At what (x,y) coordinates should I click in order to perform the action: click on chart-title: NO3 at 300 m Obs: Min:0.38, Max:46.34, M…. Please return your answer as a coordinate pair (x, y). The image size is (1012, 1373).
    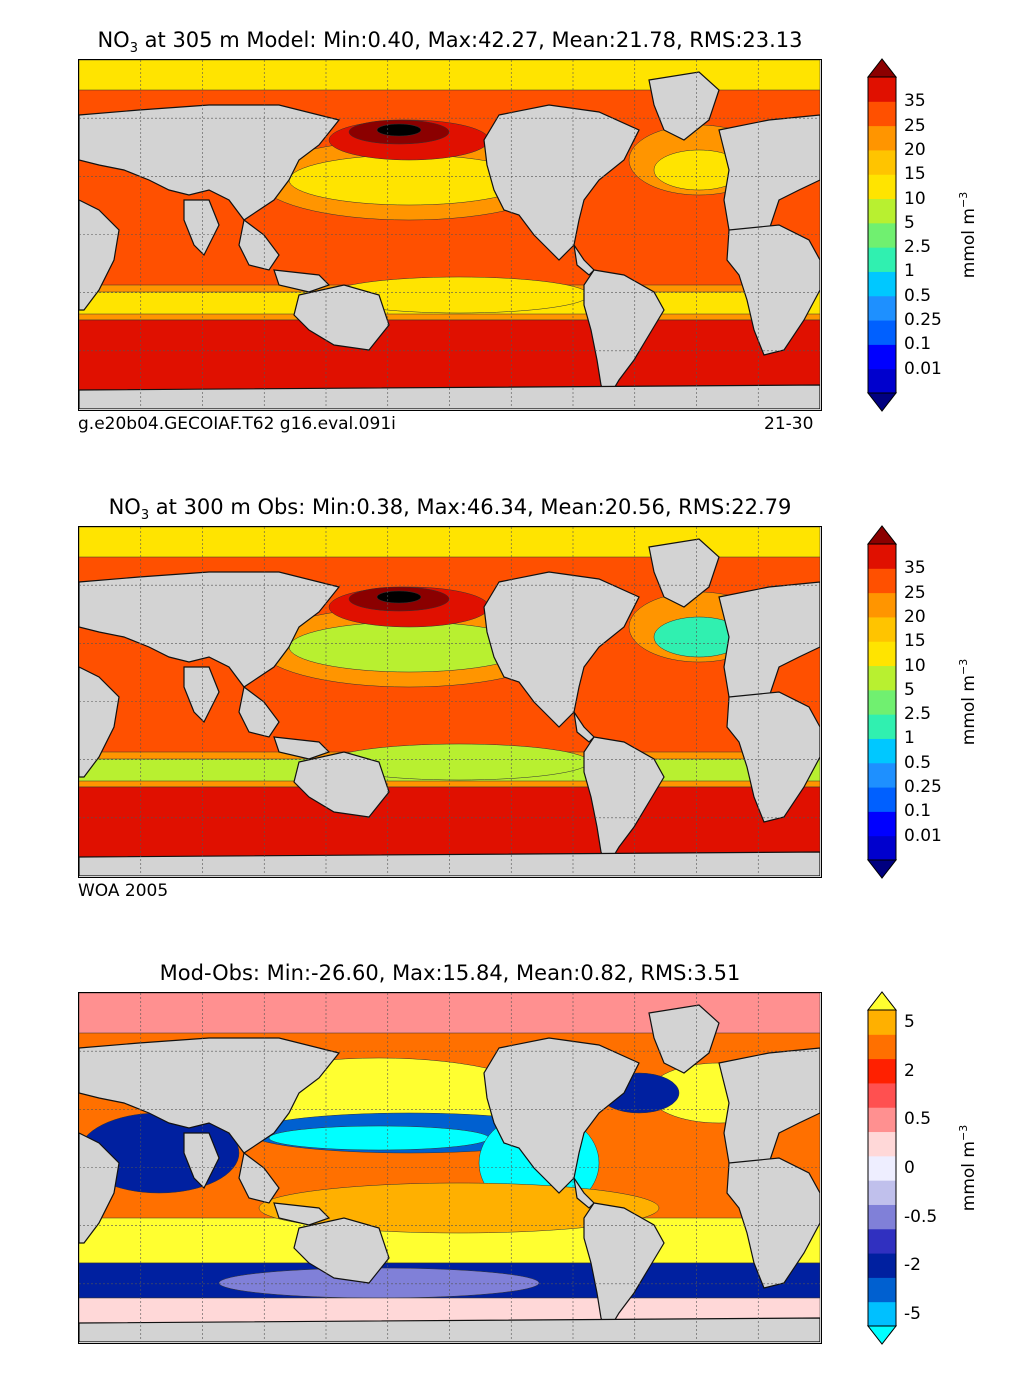
    Looking at the image, I should click on (450, 509).